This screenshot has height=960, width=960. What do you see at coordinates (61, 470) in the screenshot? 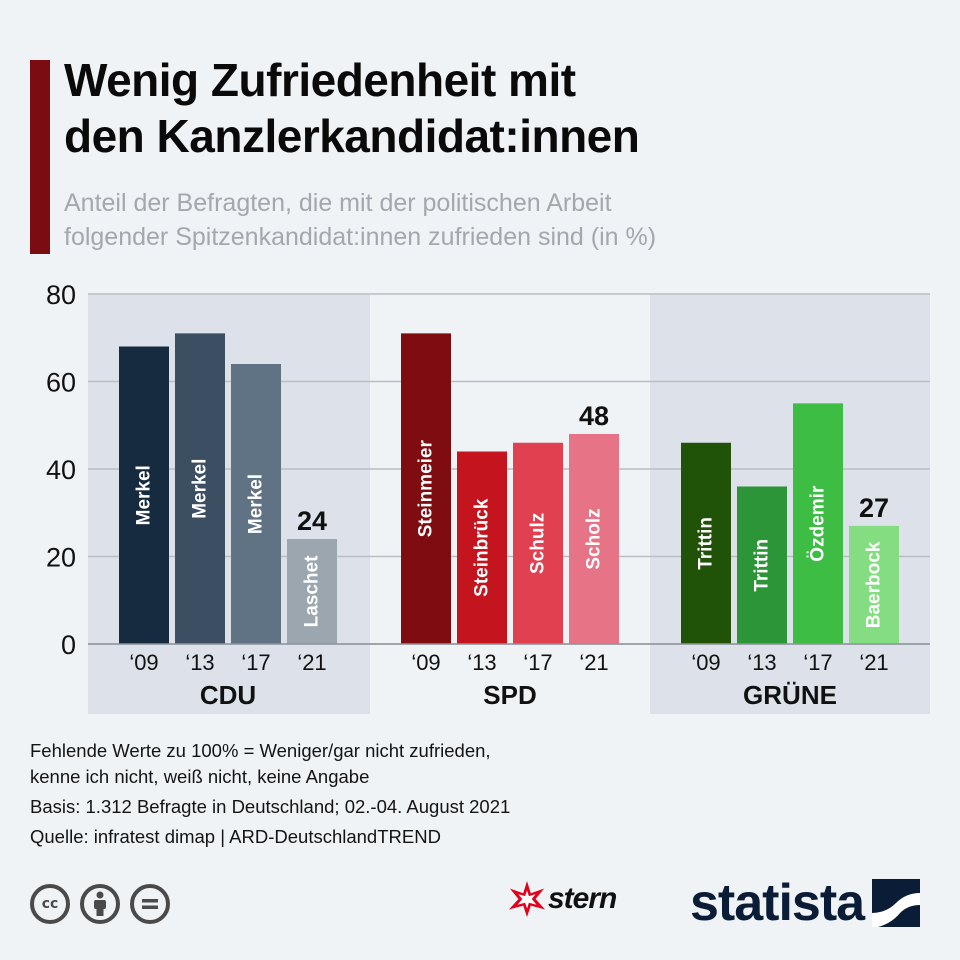
I see `y-tick-label: 40` at bounding box center [61, 470].